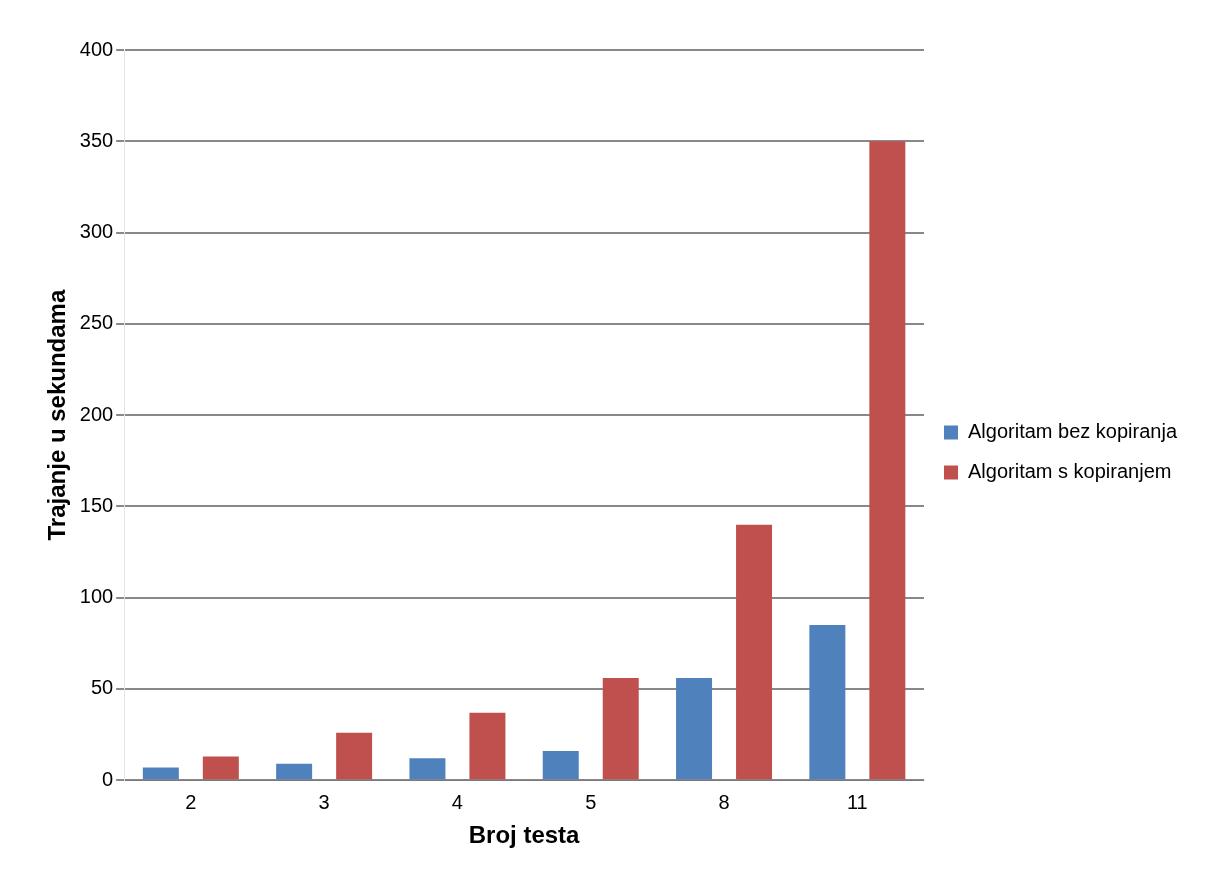 The width and height of the screenshot is (1207, 885). Describe the element at coordinates (1070, 471) in the screenshot. I see `legend-label: Algoritam s kopiranjem` at that location.